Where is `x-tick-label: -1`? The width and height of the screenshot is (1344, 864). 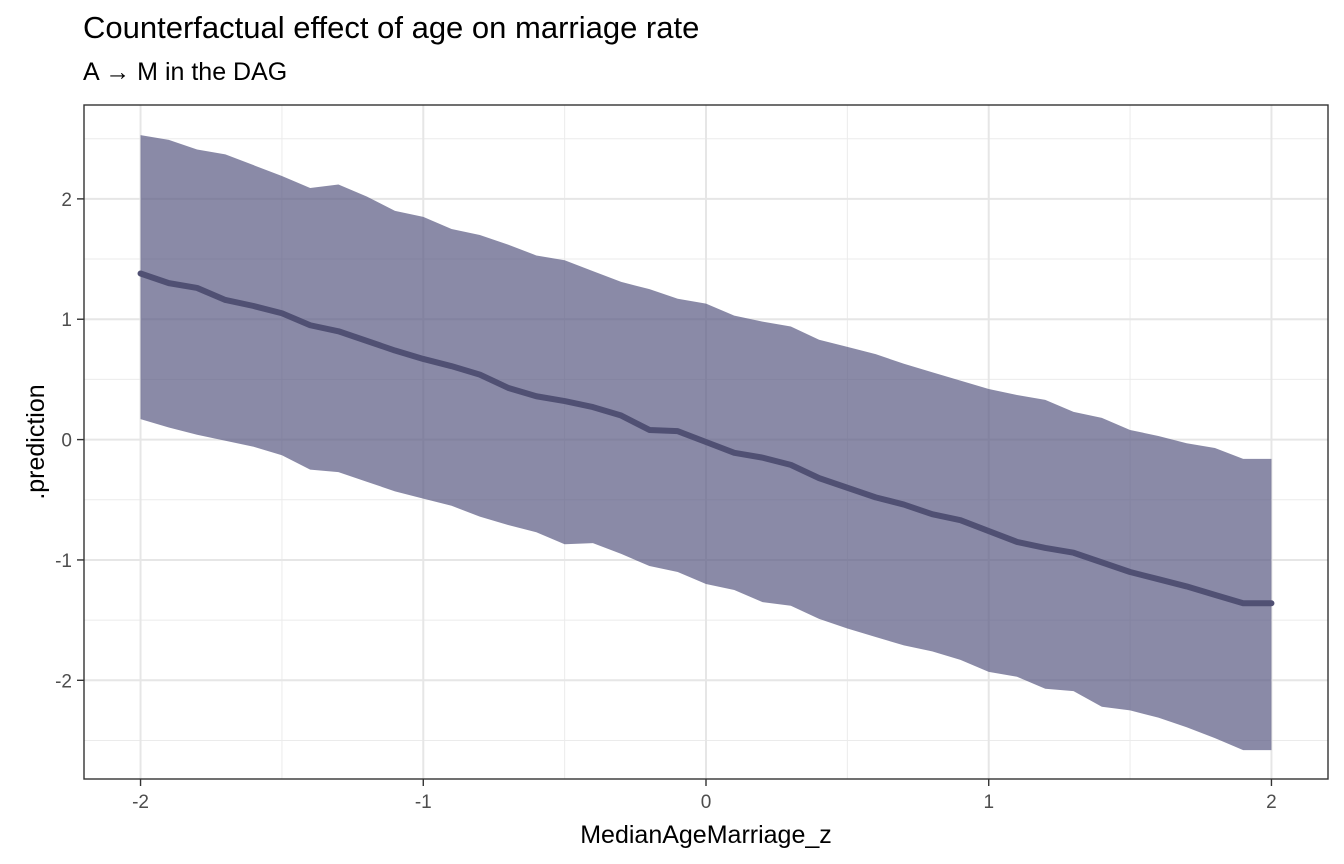
x-tick-label: -1 is located at coordinates (423, 802).